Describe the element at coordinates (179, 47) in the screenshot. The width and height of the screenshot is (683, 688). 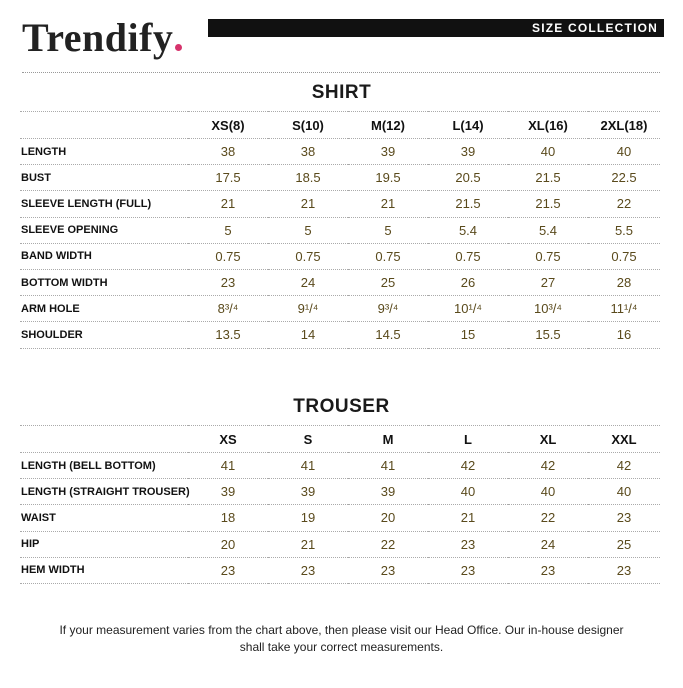
I see `brand-dot` at that location.